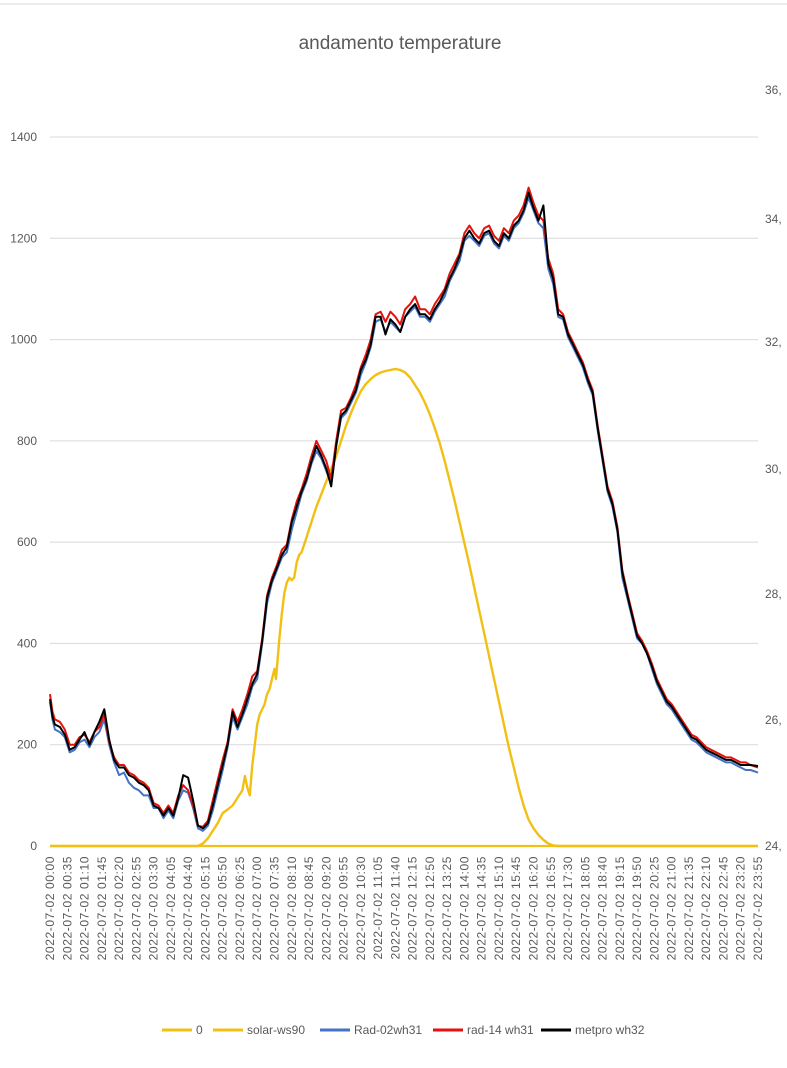 The width and height of the screenshot is (787, 1068). Describe the element at coordinates (388, 1030) in the screenshot. I see `legend-label: Rad-02wh31` at that location.